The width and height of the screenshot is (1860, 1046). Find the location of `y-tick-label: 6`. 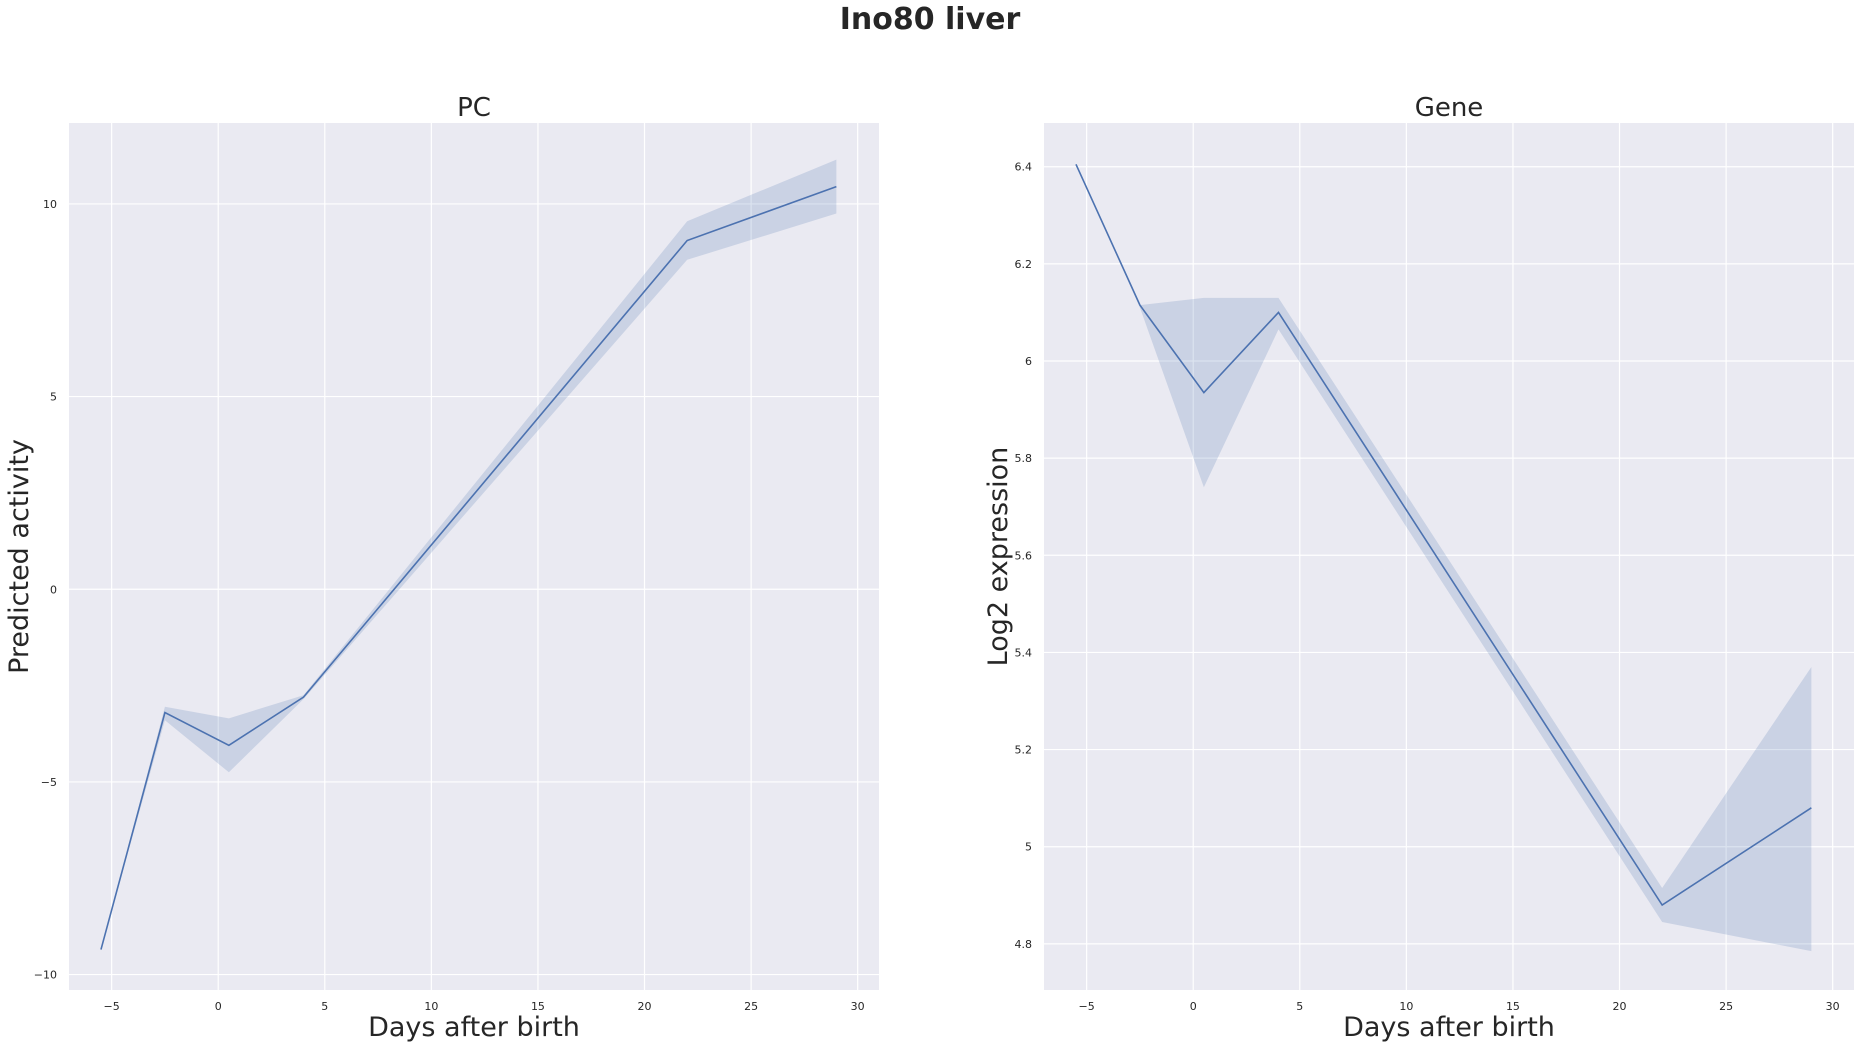

y-tick-label: 6 is located at coordinates (1028, 361).